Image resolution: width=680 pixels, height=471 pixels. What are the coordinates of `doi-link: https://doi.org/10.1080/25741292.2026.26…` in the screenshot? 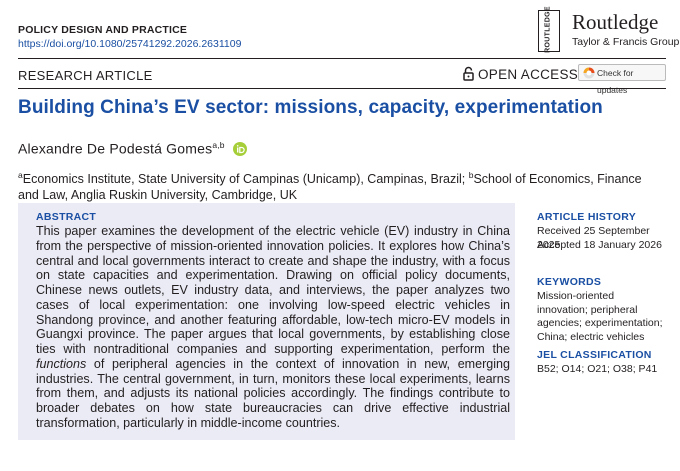 It's located at (130, 44).